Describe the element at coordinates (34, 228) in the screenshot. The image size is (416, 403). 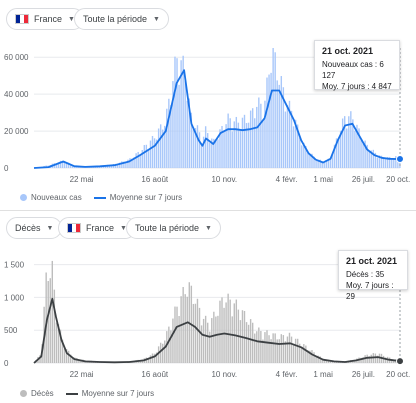
I see `metric-select: Décès ▼` at that location.